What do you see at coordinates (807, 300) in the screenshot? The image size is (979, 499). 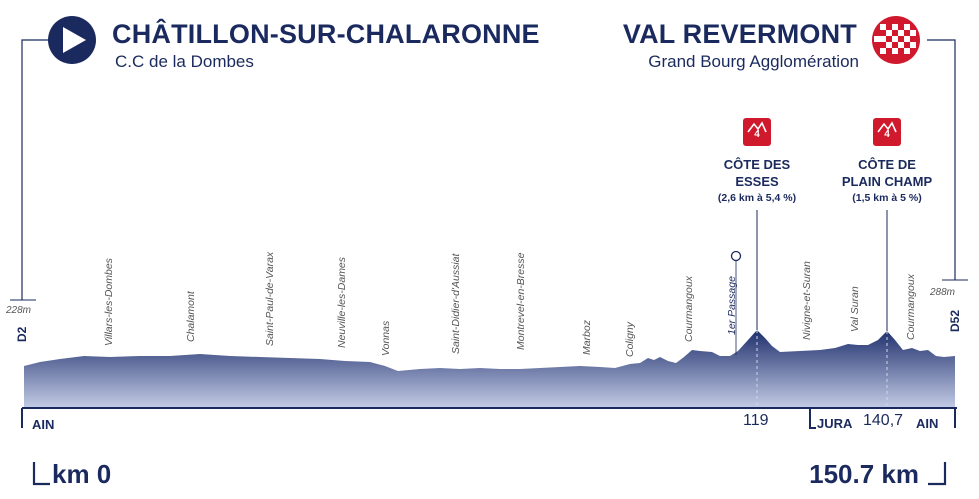 I see `village-label: Nivigne-et-Suran` at bounding box center [807, 300].